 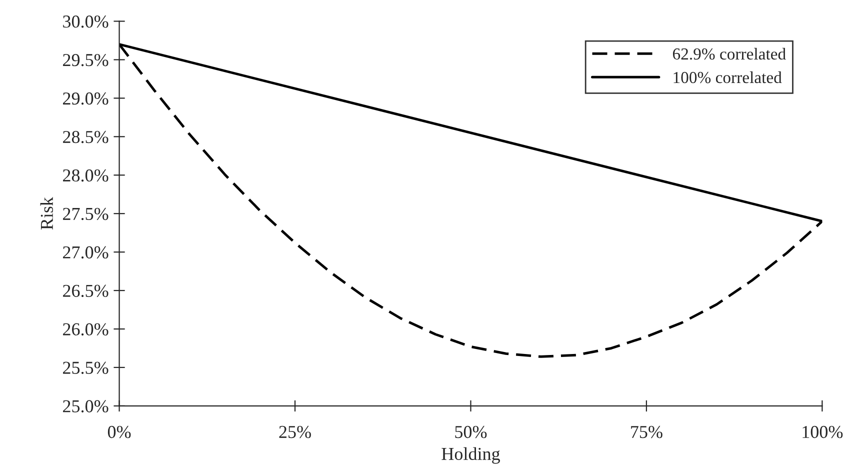 What do you see at coordinates (85, 291) in the screenshot?
I see `y-tick-label: 26.5%` at bounding box center [85, 291].